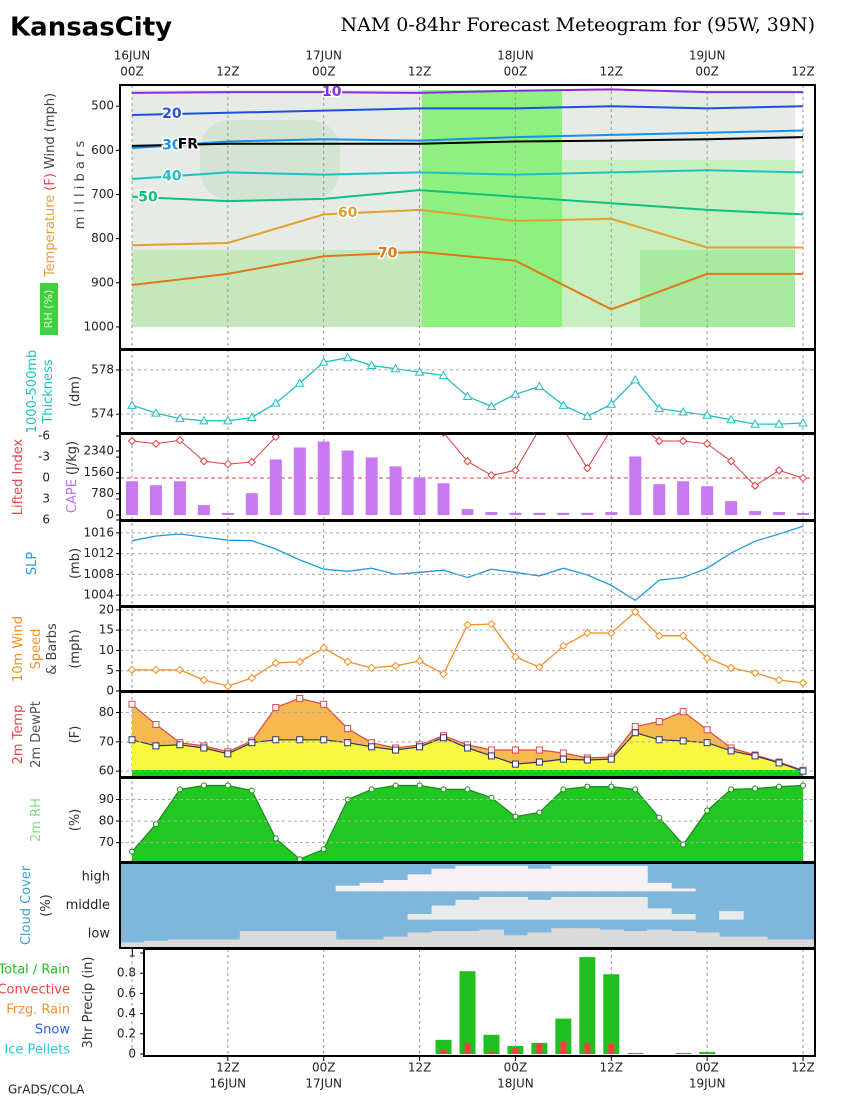  I want to click on area-fill, so click(467, 823).